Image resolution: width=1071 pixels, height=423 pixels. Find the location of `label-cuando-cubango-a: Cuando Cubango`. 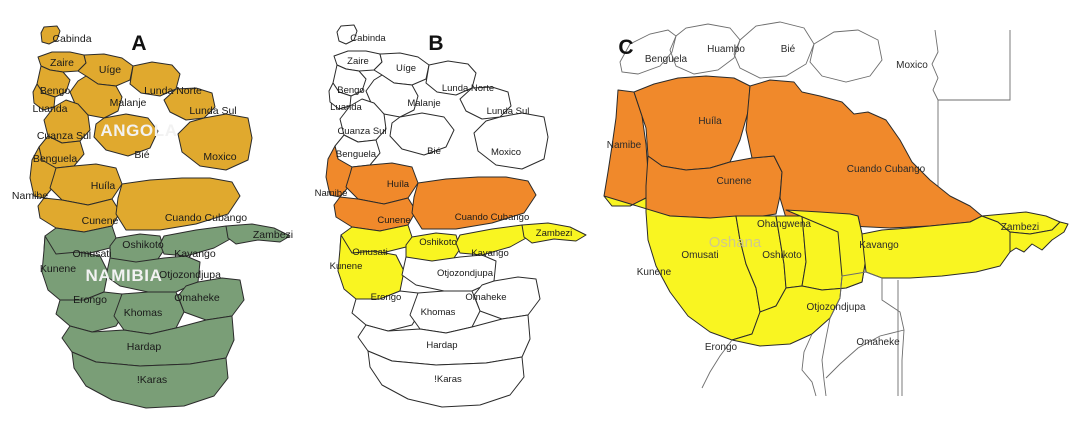

label-cuando-cubango-a: Cuando Cubango is located at coordinates (206, 218).